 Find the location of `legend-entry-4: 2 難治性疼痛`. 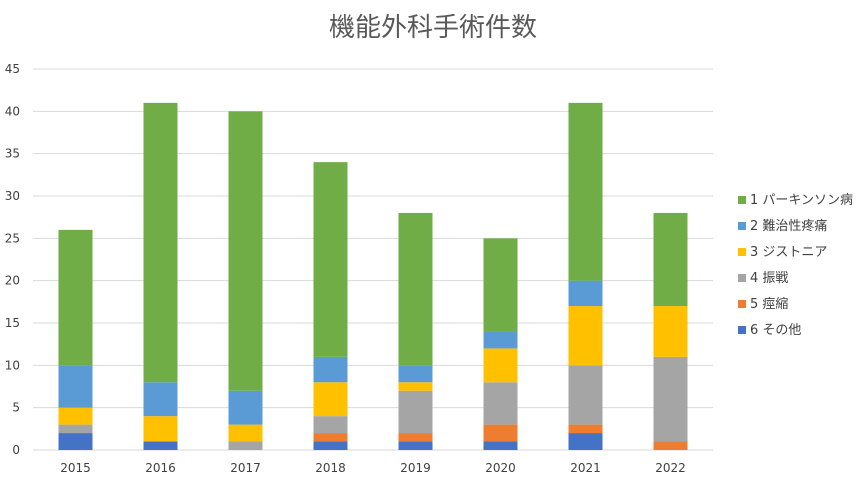

legend-entry-4: 2 難治性疼痛 is located at coordinates (788, 226).